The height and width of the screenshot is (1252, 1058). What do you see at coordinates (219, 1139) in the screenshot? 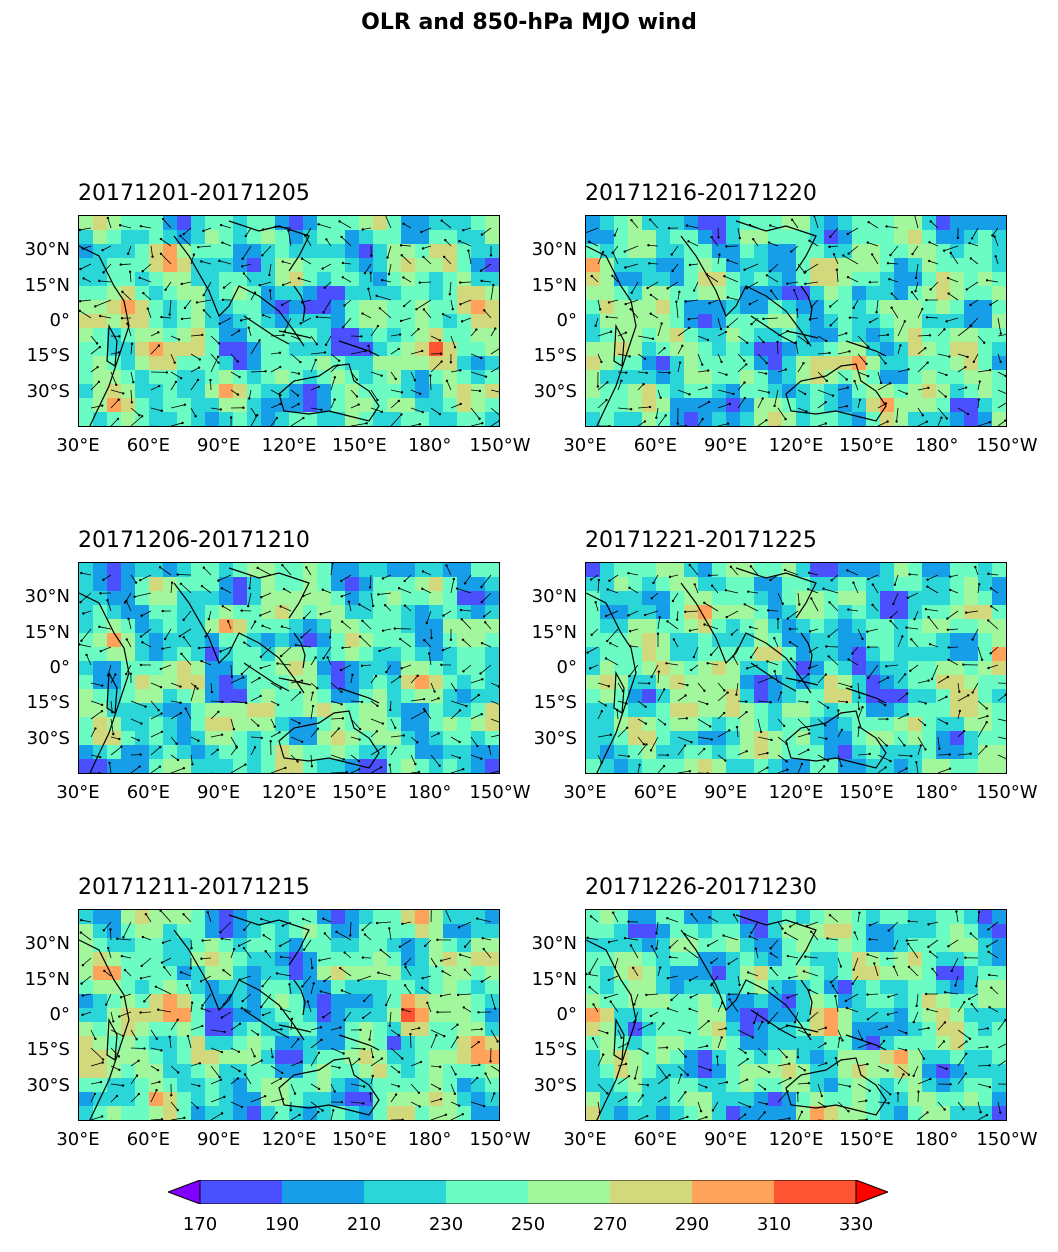
I see `x-tick-label: 90°E` at bounding box center [219, 1139].